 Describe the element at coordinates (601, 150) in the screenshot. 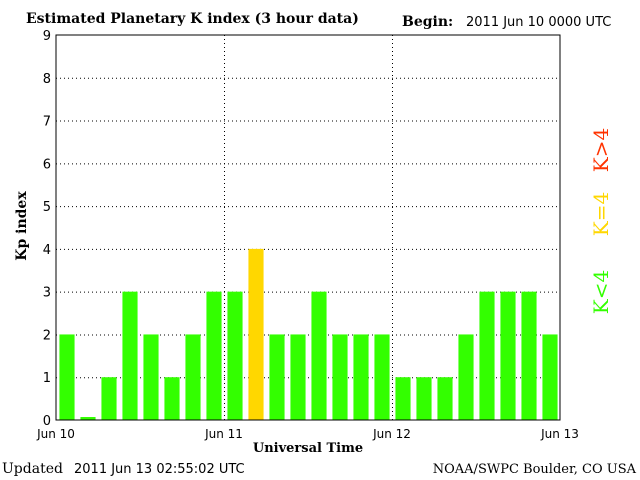

I see `legend-entry: K>4` at that location.